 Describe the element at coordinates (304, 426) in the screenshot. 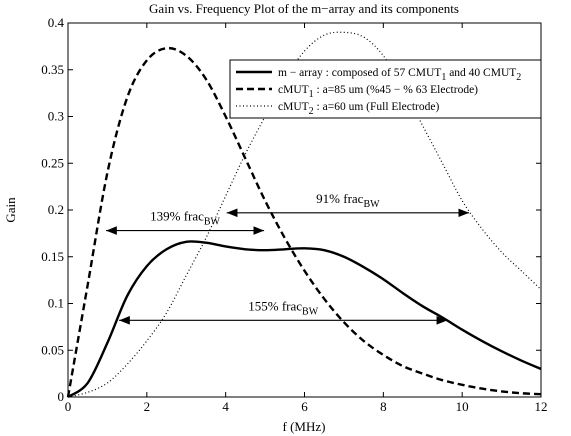

I see `x-axis-label: f (MHz)` at that location.